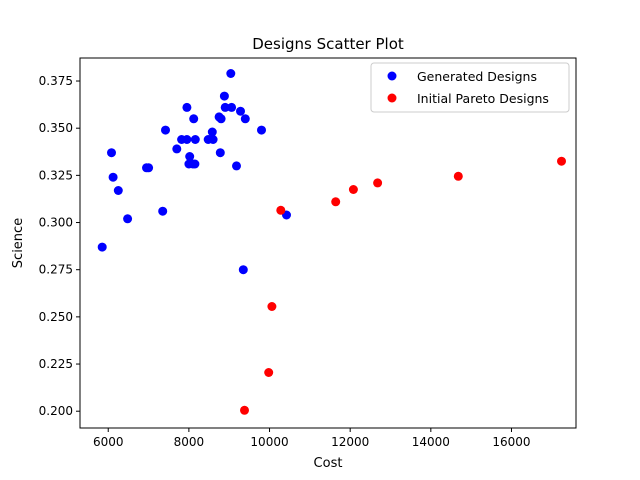 The image size is (640, 480). Describe the element at coordinates (269, 442) in the screenshot. I see `x-tick-label: 10000` at that location.